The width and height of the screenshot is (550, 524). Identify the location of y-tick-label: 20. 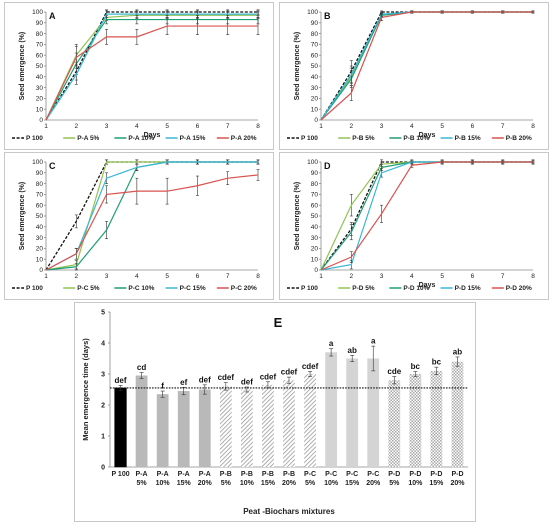
(315, 249).